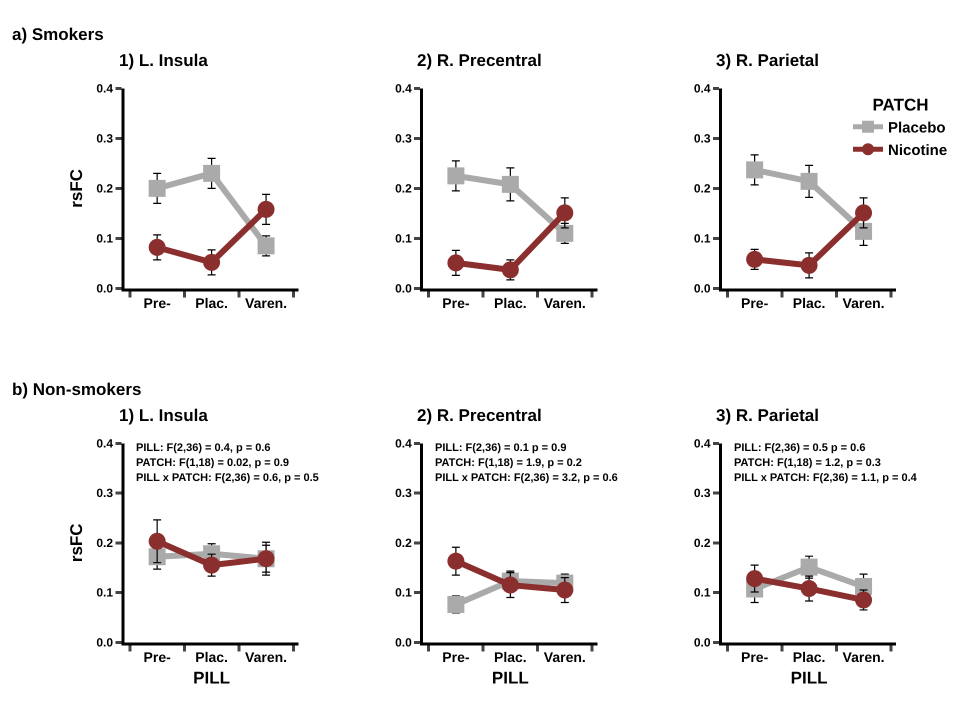 The width and height of the screenshot is (953, 713). Describe the element at coordinates (227, 478) in the screenshot. I see `annotation: PILL x PATCH: F(2,36) = 0.6, p = 0.5` at that location.